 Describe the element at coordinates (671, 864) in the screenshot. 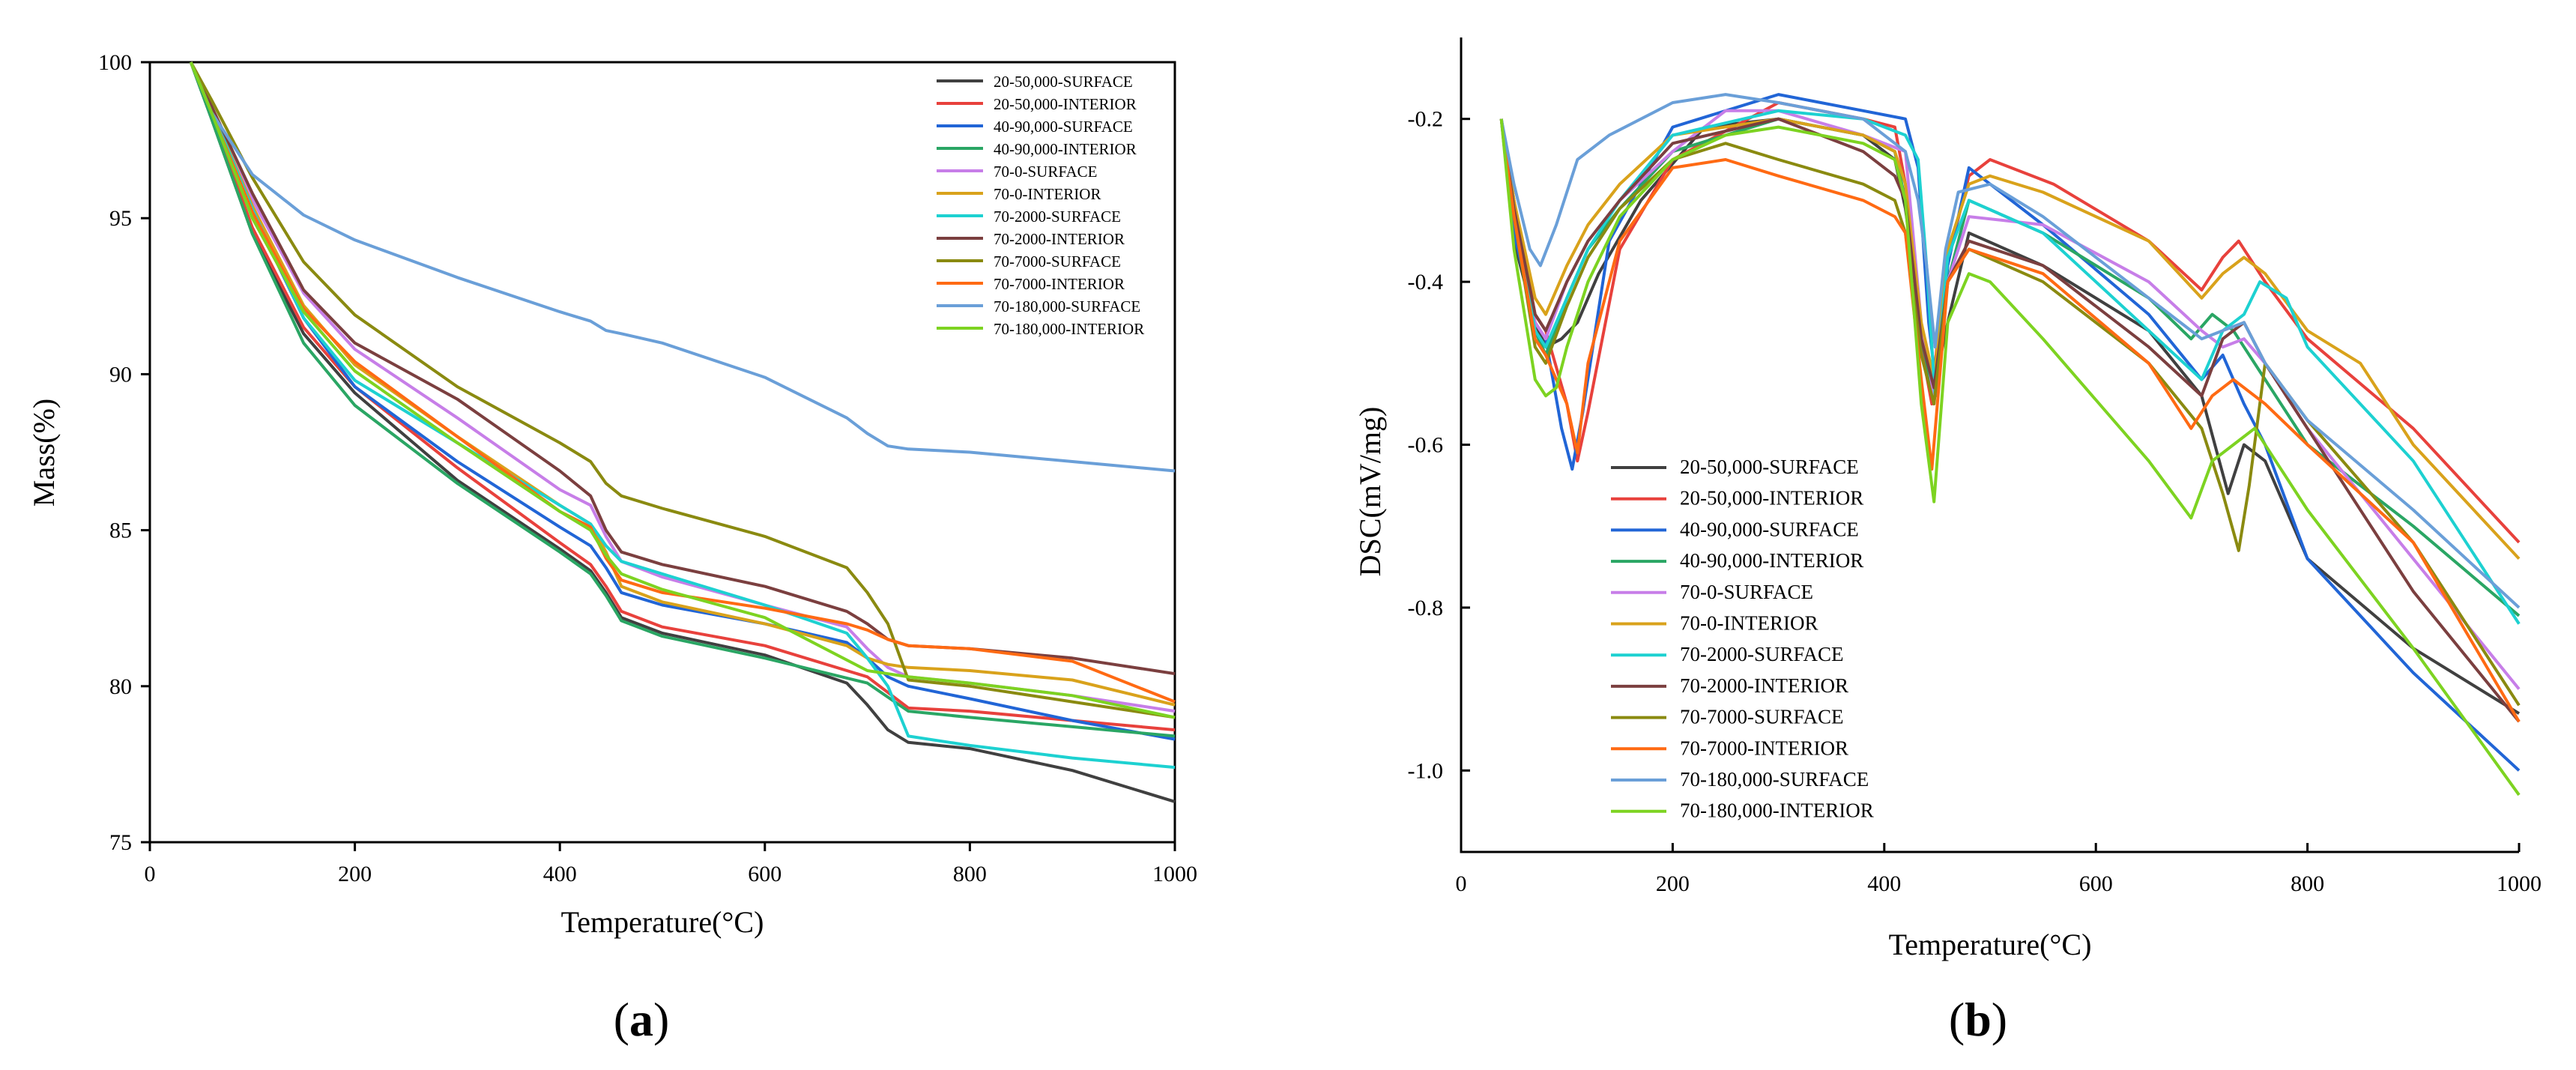

I see `panel-a-x-ticks: 0 200 400 600 800 1000` at that location.